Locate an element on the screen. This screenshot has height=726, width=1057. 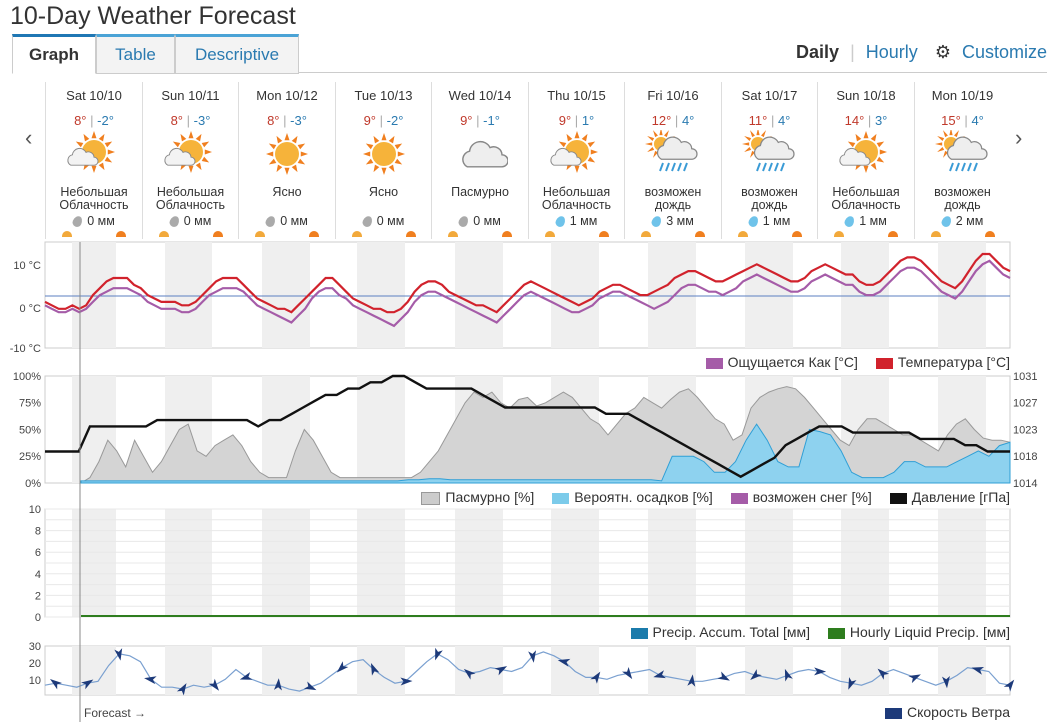
high-temp: 9° is located at coordinates (370, 120).